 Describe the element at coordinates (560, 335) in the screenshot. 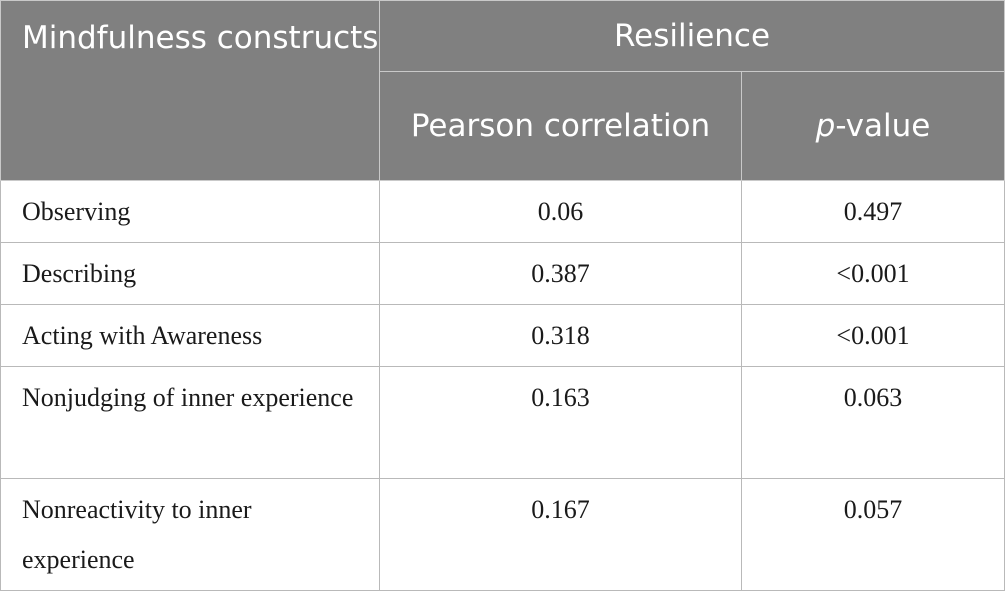

I see `pearson-cell: 0.318` at that location.